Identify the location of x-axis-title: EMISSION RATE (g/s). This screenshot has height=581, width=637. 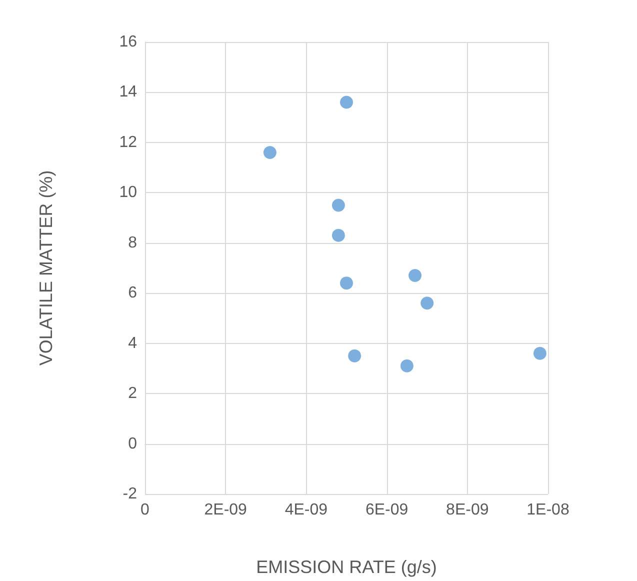
(346, 567).